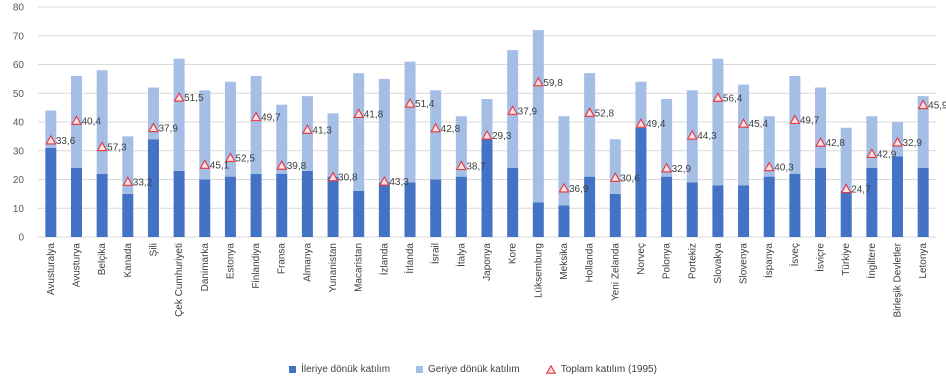  I want to click on legend-item-backward: Geriye dönük katılım, so click(468, 369).